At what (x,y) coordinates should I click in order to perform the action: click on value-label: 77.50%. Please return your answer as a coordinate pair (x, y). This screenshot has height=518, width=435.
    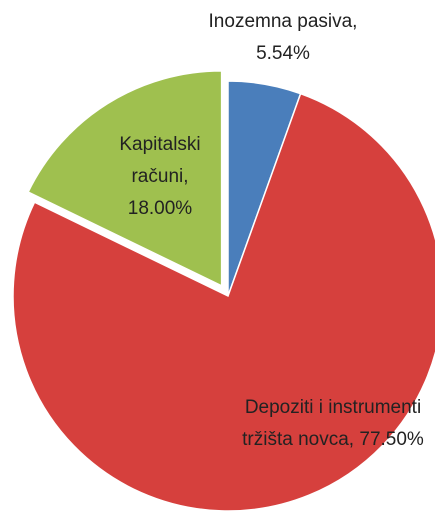
    Looking at the image, I should click on (391, 439).